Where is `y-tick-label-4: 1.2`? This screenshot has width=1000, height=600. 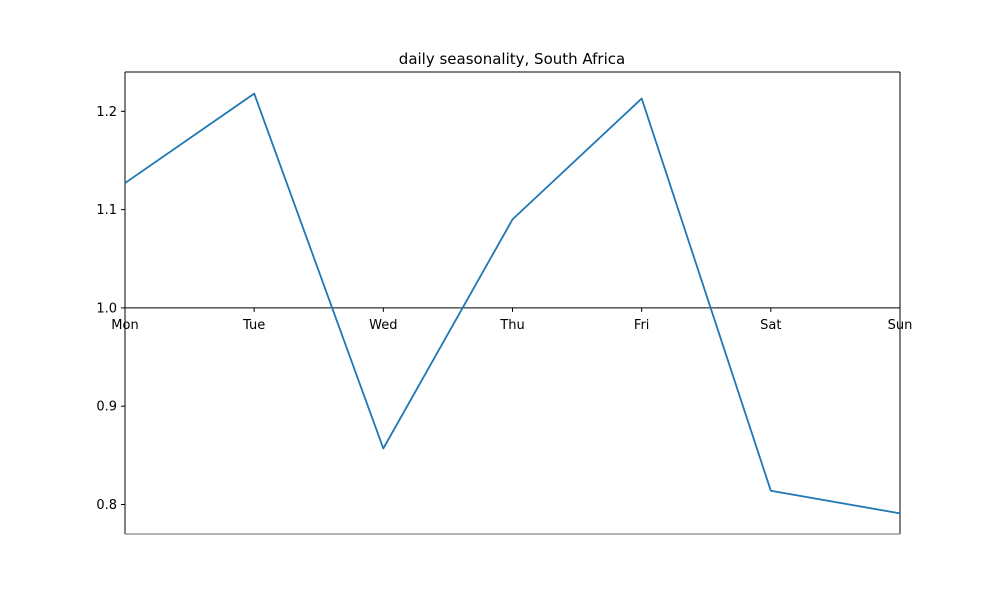
y-tick-label-4: 1.2 is located at coordinates (106, 112).